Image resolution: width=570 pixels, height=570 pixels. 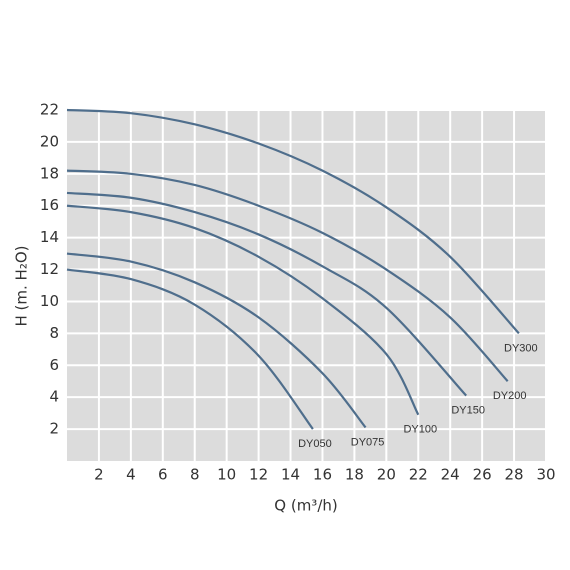 What do you see at coordinates (49, 301) in the screenshot?
I see `y-tick-label: 10` at bounding box center [49, 301].